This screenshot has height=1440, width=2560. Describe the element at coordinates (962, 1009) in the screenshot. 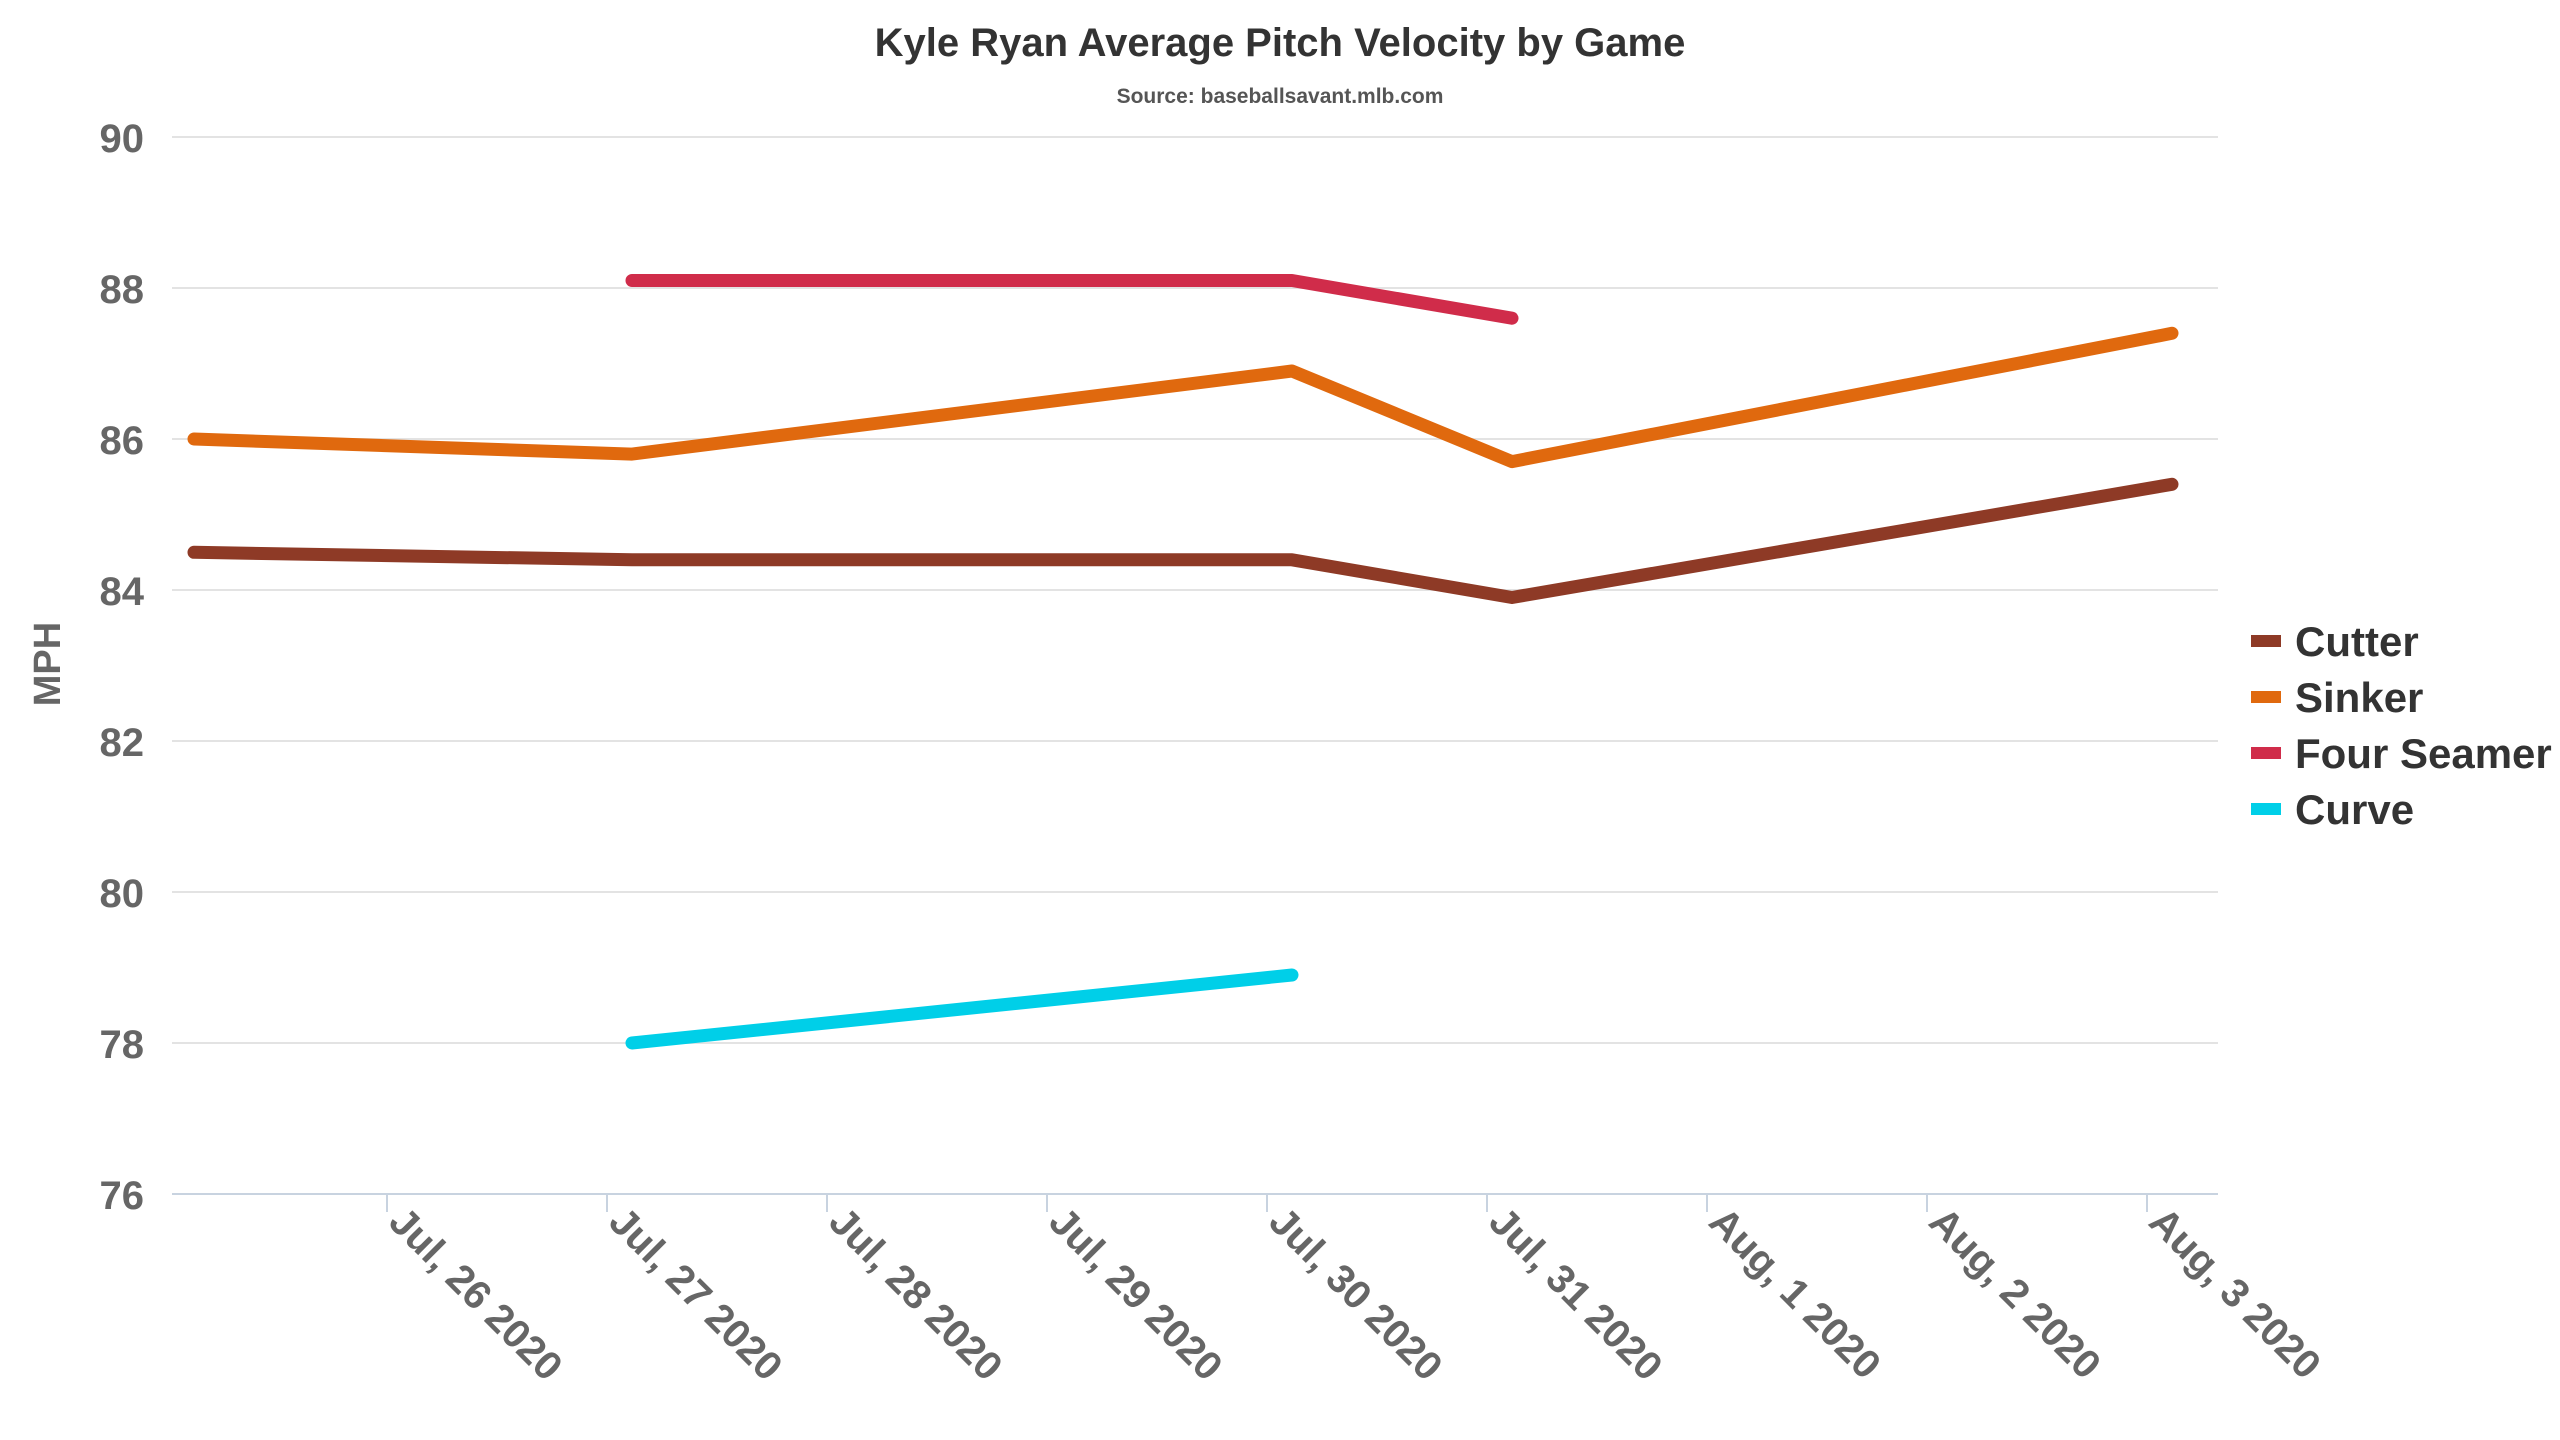

I see `series-line-curve` at that location.